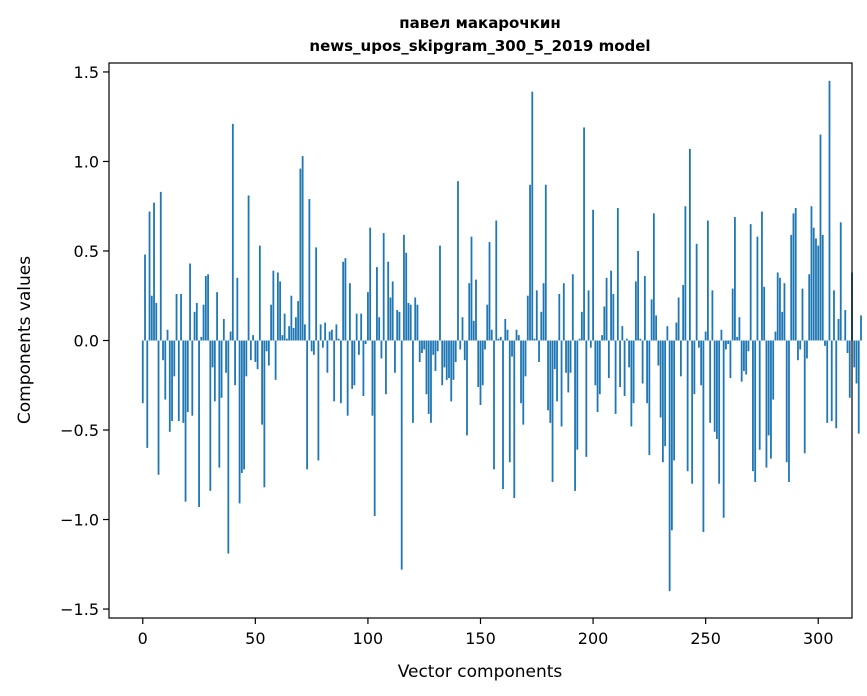  What do you see at coordinates (86, 161) in the screenshot?
I see `y-tick-label: 1.0` at bounding box center [86, 161].